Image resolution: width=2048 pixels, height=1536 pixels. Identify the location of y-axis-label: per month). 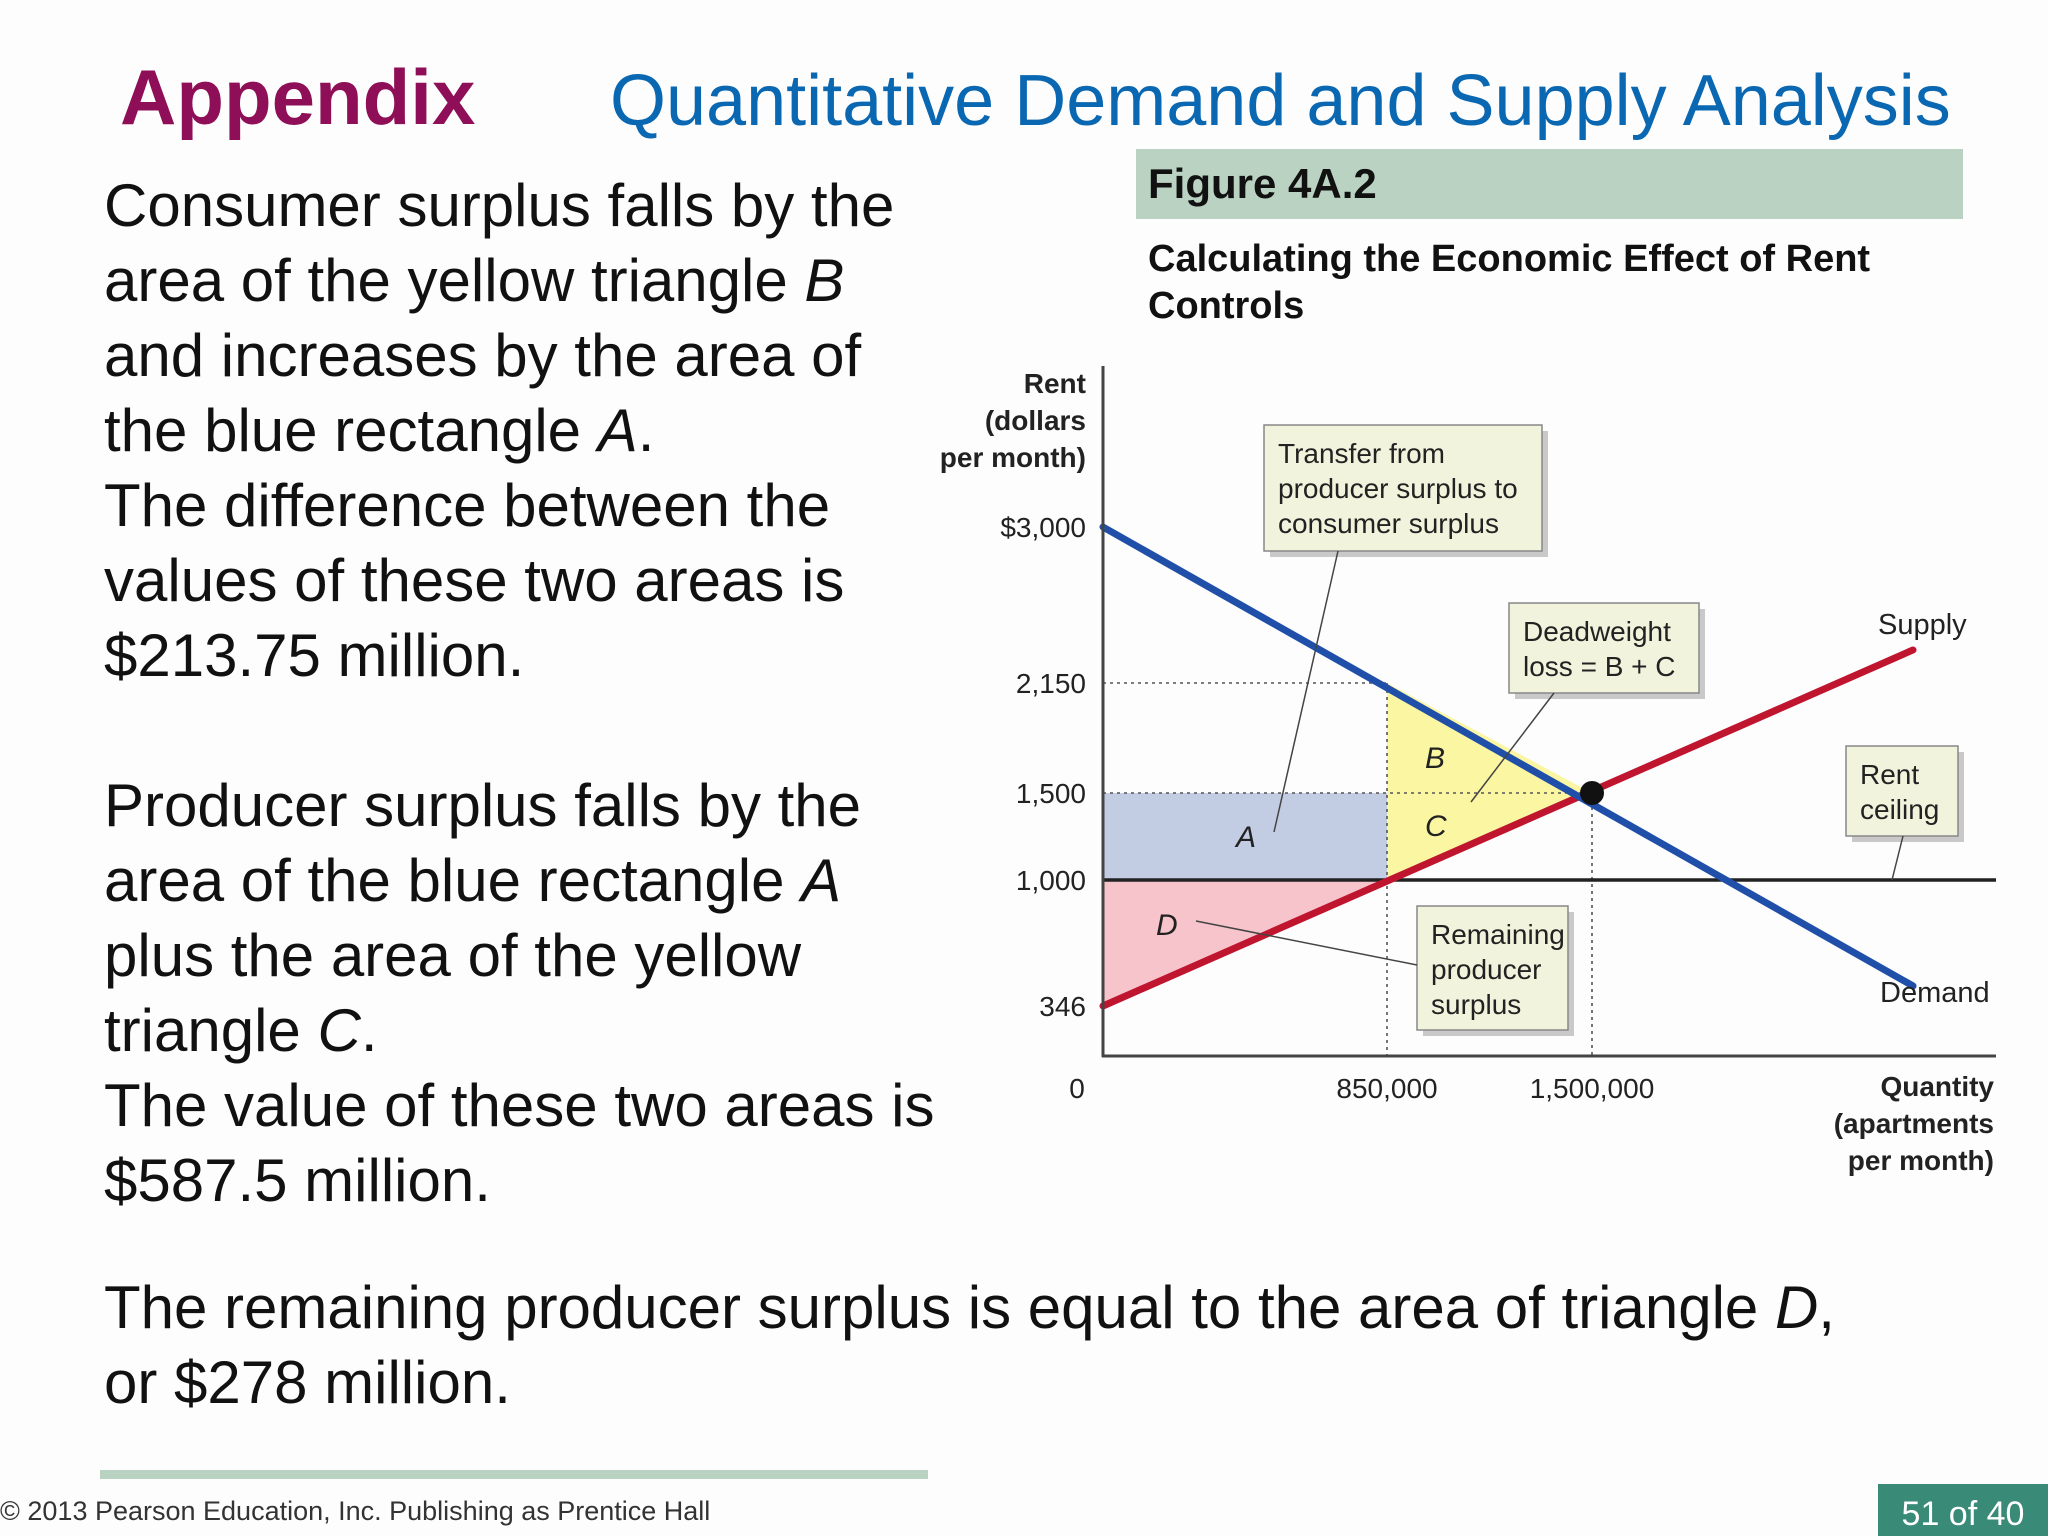
(1013, 457).